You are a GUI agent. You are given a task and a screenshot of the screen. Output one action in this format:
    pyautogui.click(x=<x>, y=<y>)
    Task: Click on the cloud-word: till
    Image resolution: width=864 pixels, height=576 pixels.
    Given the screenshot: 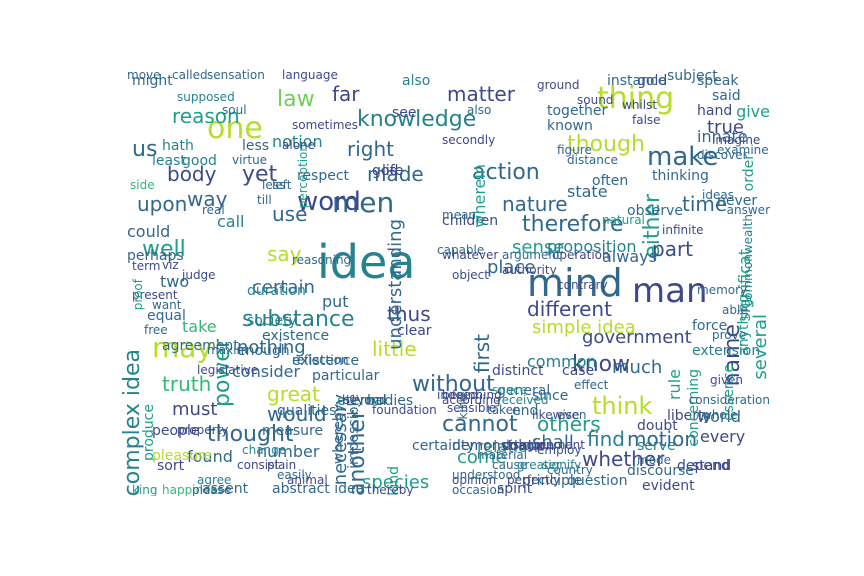 What is the action you would take?
    pyautogui.click(x=264, y=200)
    